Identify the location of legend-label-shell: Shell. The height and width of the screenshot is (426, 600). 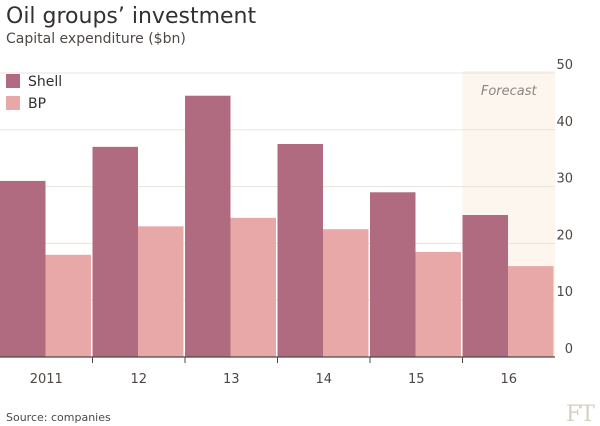
(45, 82).